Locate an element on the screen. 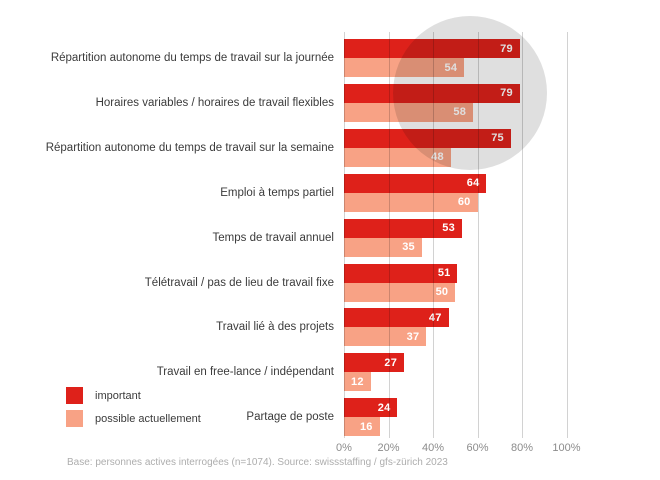  bar-value-label: 47 is located at coordinates (435, 317).